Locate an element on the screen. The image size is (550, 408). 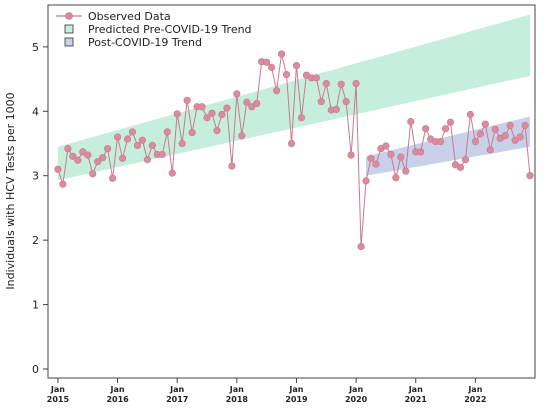
y-tick-label: 1 is located at coordinates (35, 305).